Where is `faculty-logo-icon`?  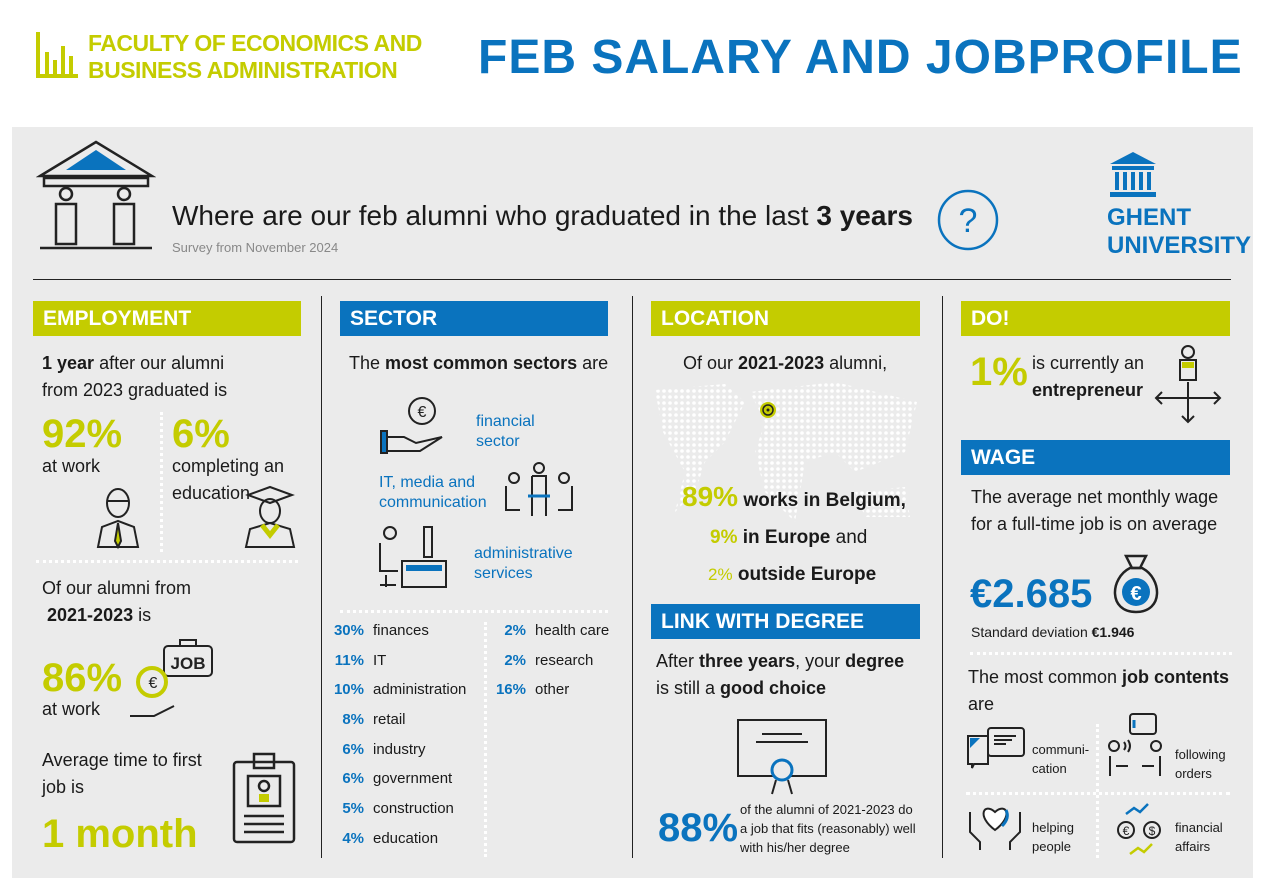 faculty-logo-icon is located at coordinates (57, 55).